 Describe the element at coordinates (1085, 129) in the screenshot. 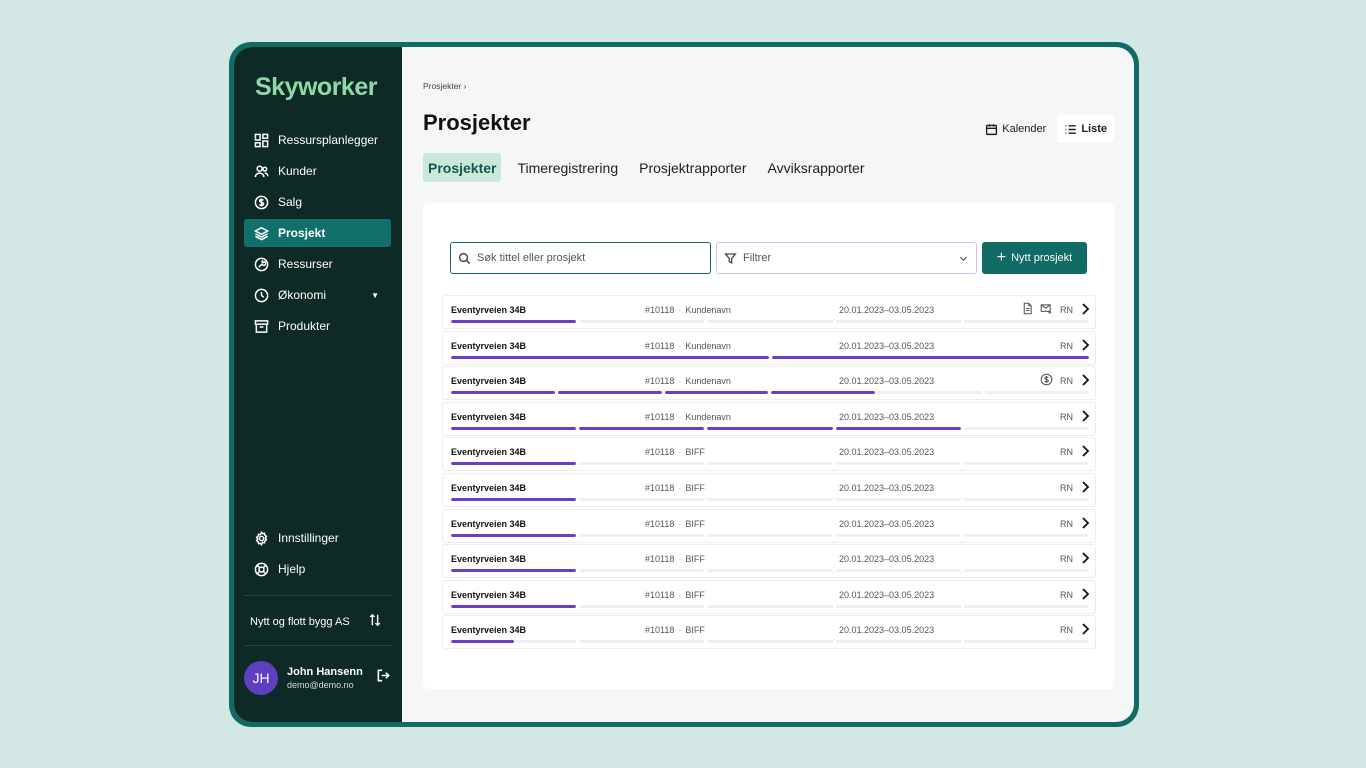

I see `list-view-button: Liste` at that location.